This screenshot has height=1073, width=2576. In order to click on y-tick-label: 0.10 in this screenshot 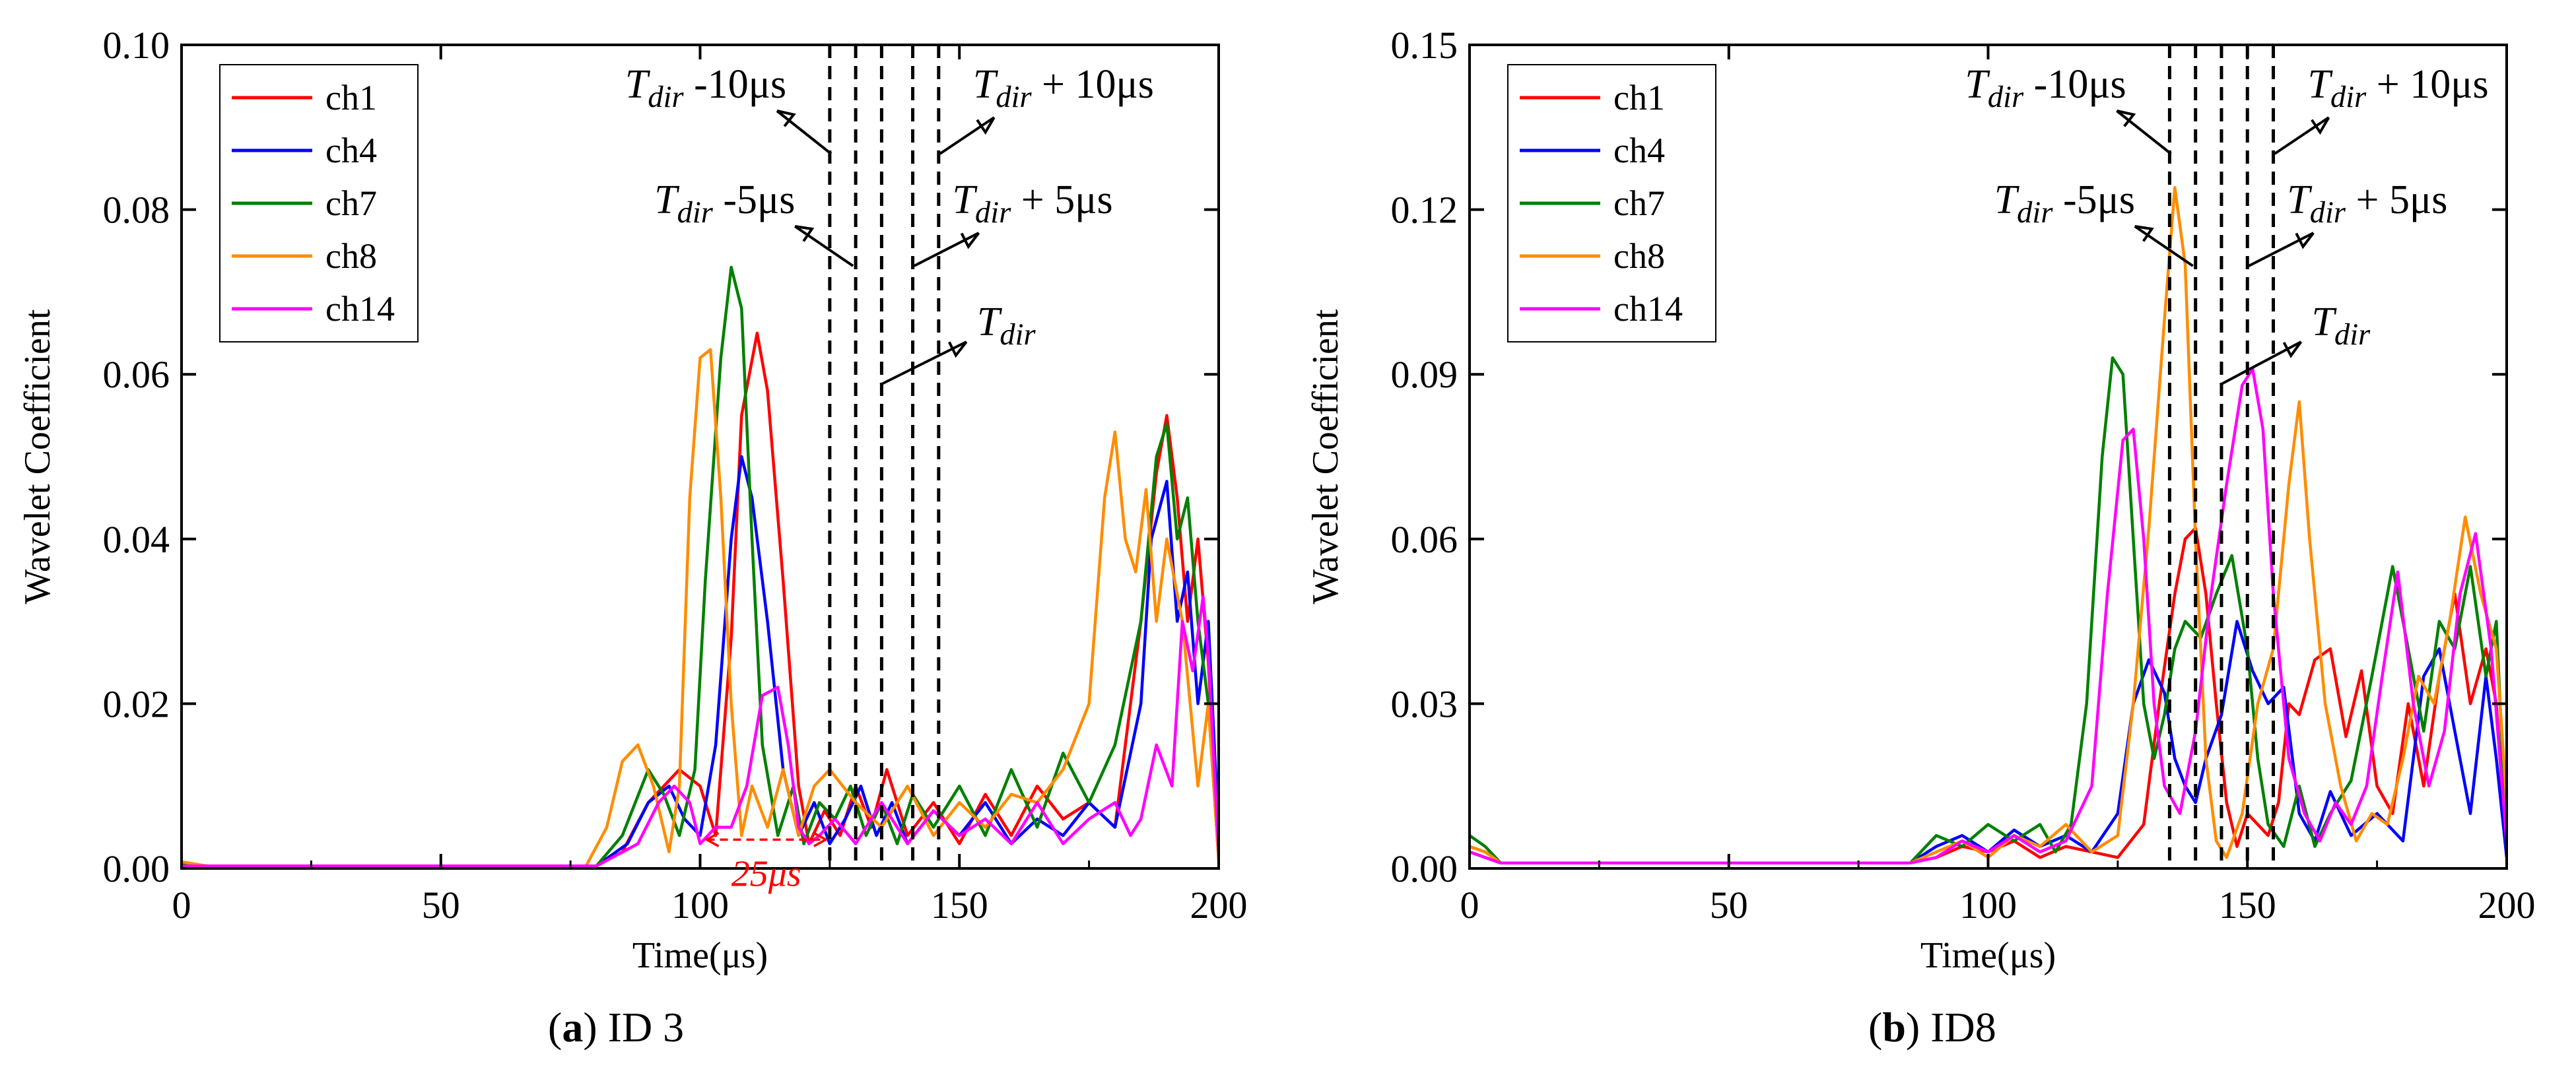, I will do `click(137, 46)`.